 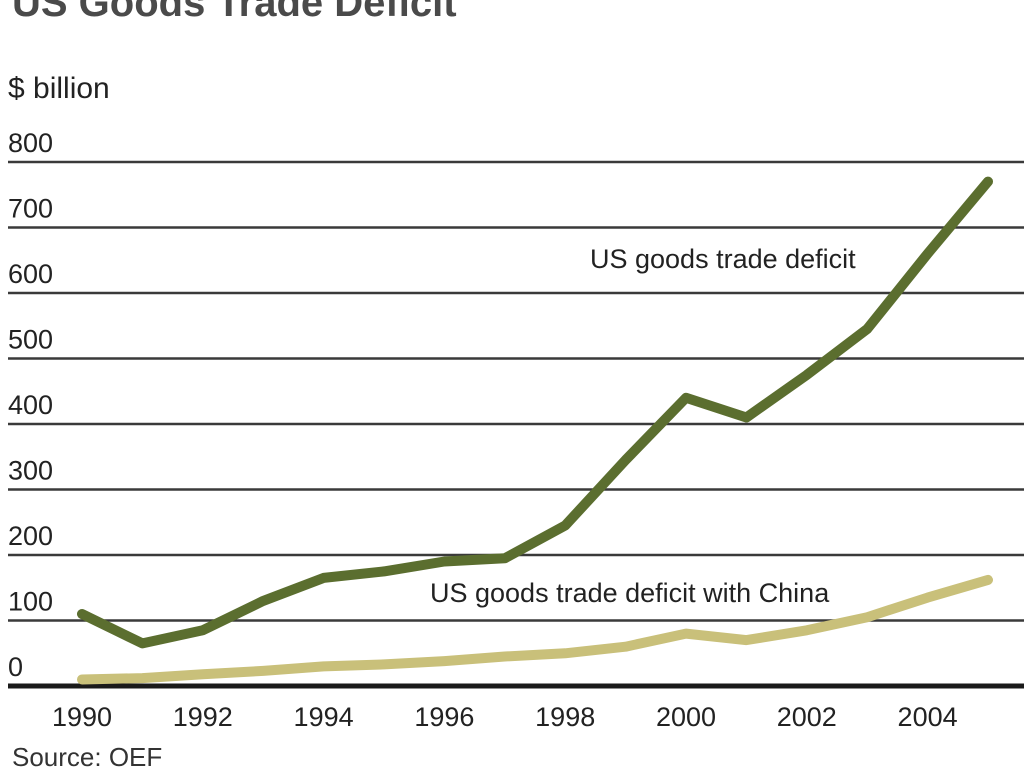 I want to click on x-tick-label: 1994, so click(x=324, y=717).